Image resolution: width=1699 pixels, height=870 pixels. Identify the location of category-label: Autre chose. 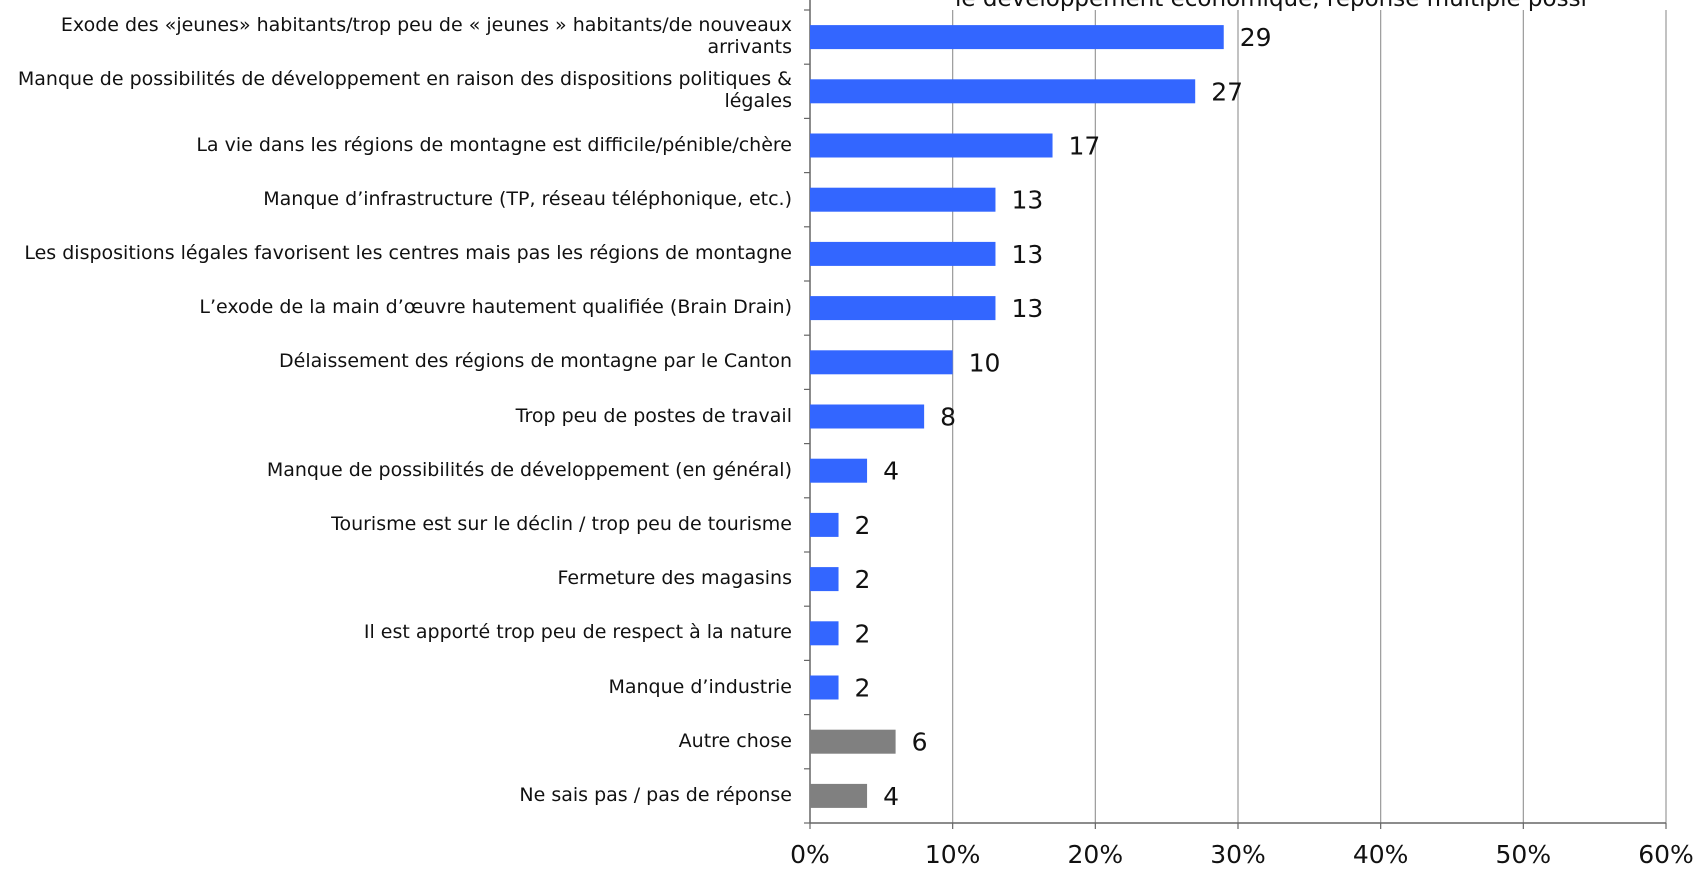
(735, 740).